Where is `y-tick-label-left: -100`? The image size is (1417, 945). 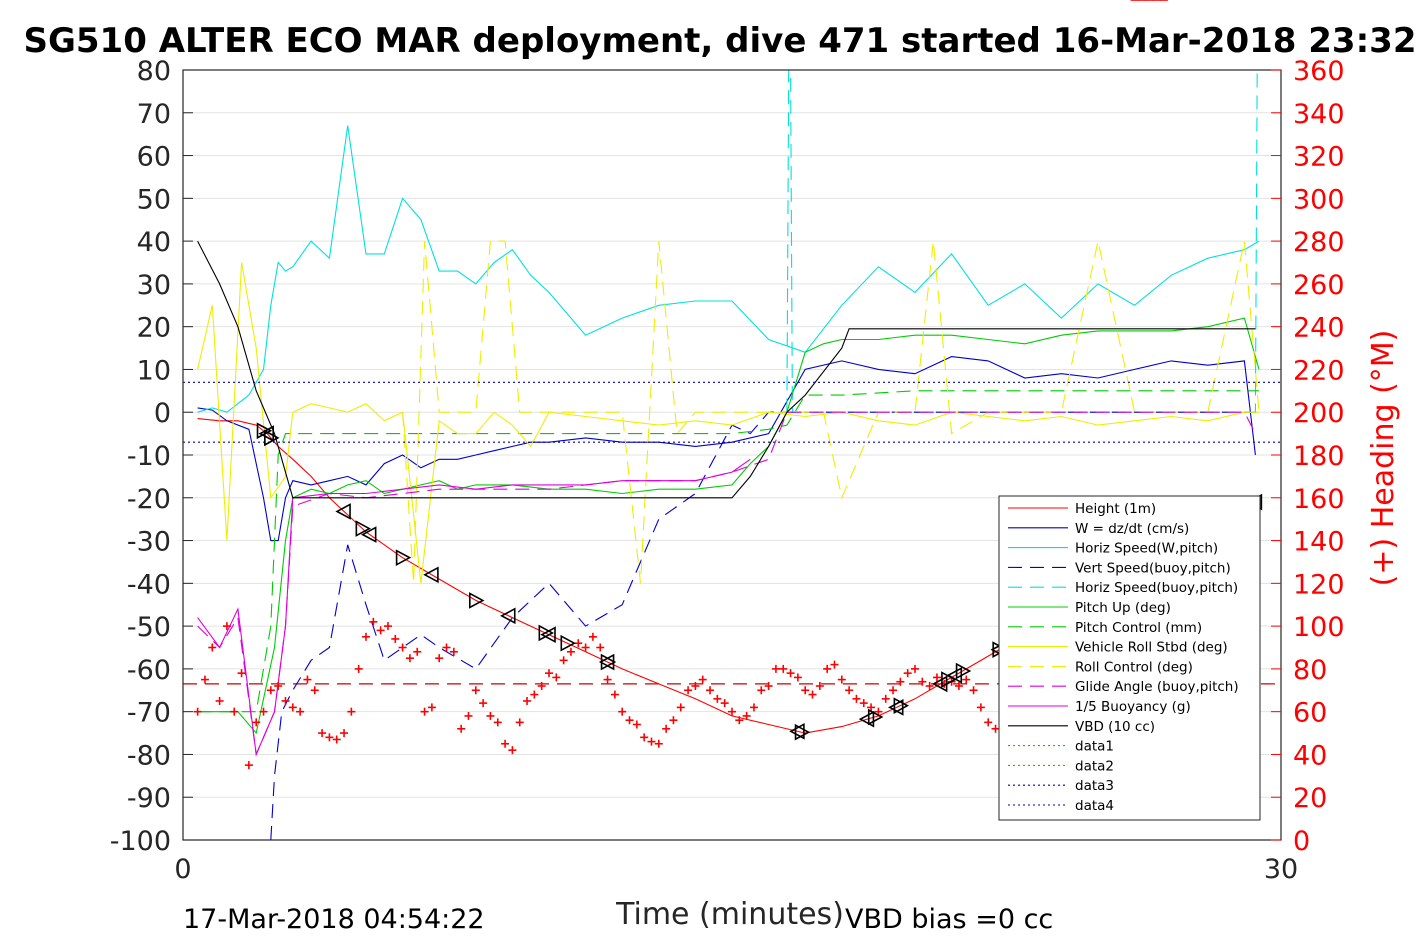 y-tick-label-left: -100 is located at coordinates (140, 841).